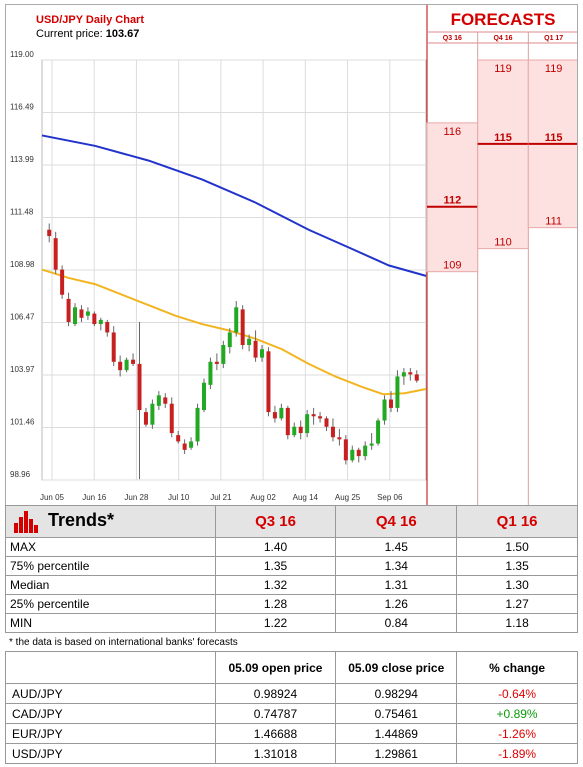 This screenshot has height=767, width=583. I want to click on trends-row: Median 1.32 1.31 1.30, so click(291, 585).